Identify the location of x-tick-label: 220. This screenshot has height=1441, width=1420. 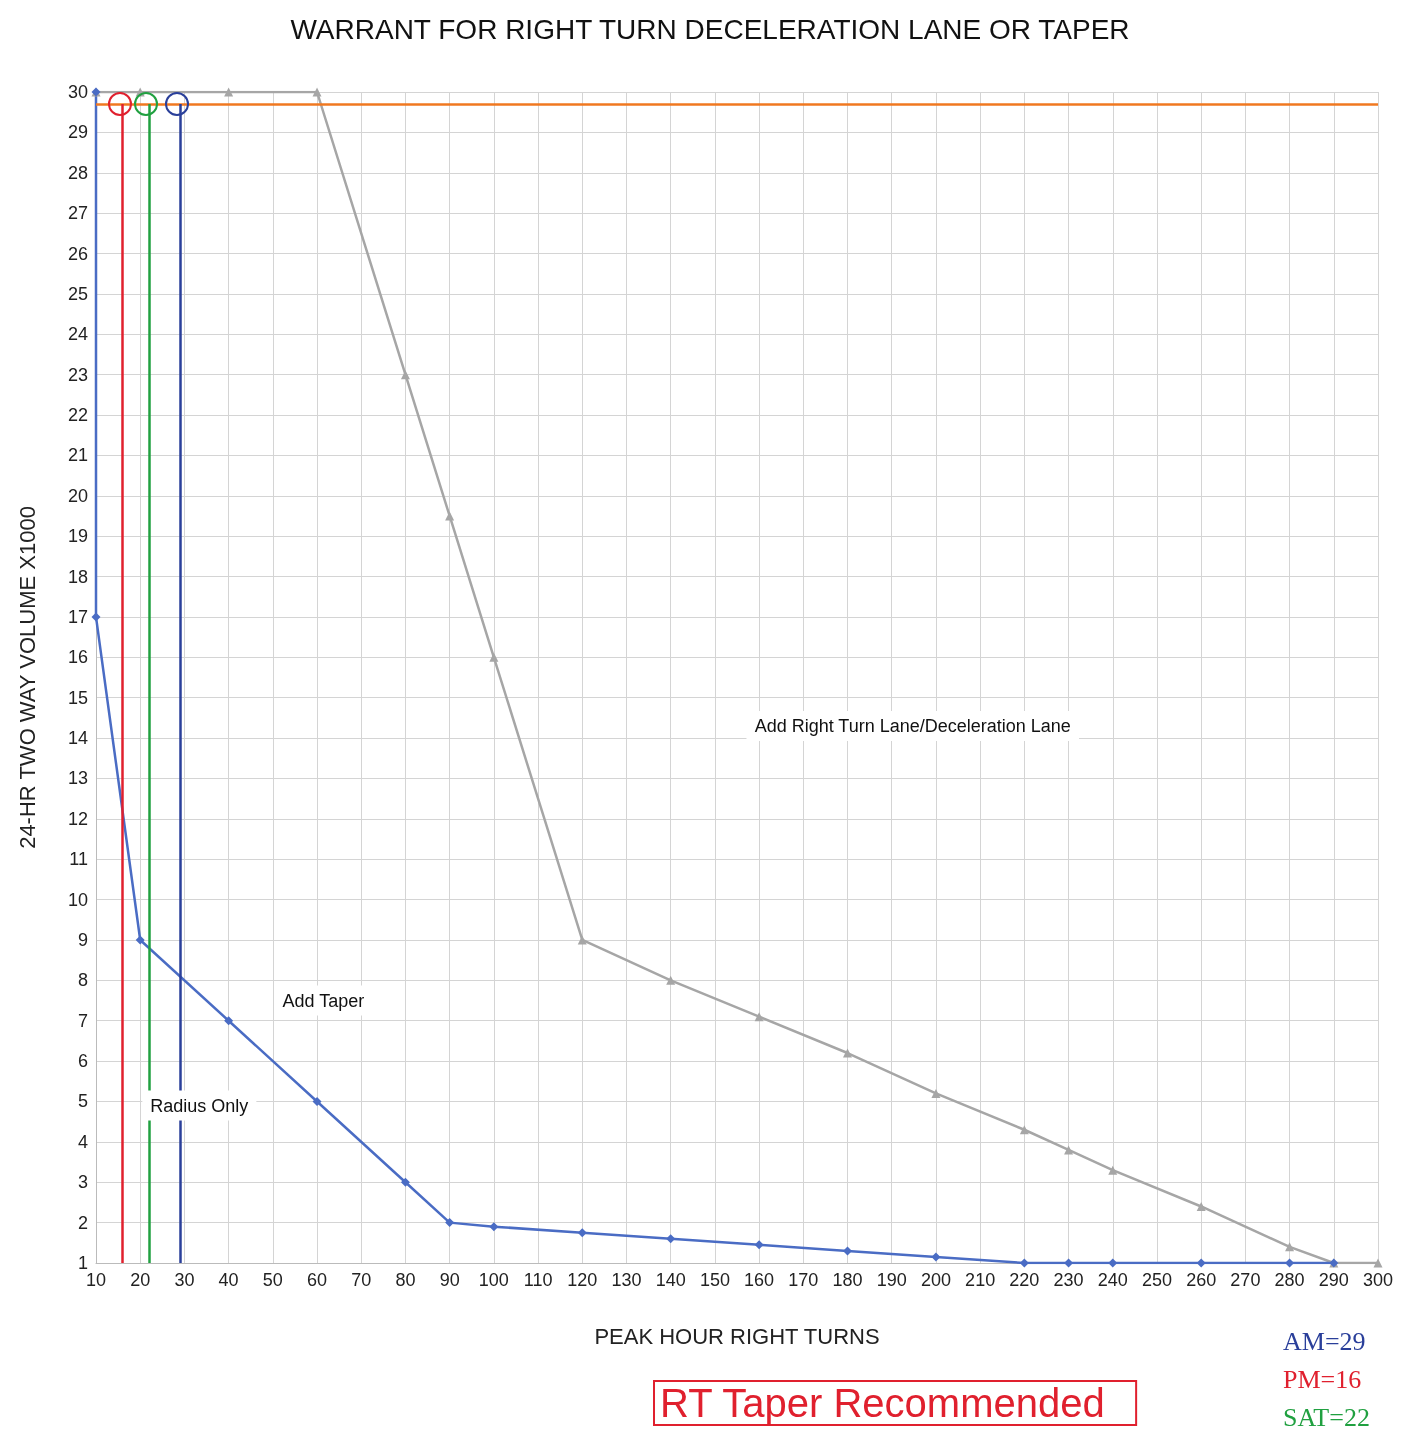
(1024, 1280).